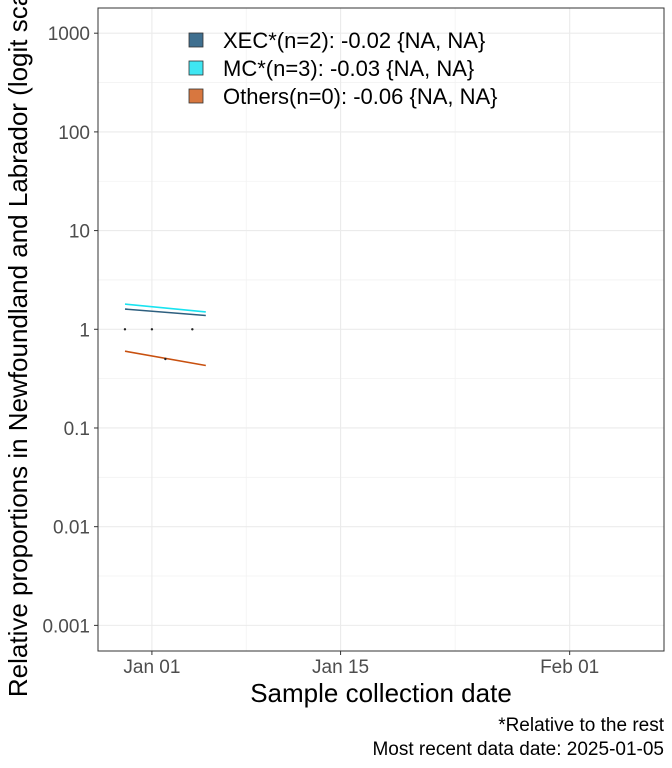 Image resolution: width=672 pixels, height=768 pixels. What do you see at coordinates (71, 528) in the screenshot?
I see `y-tick-label: 0.01` at bounding box center [71, 528].